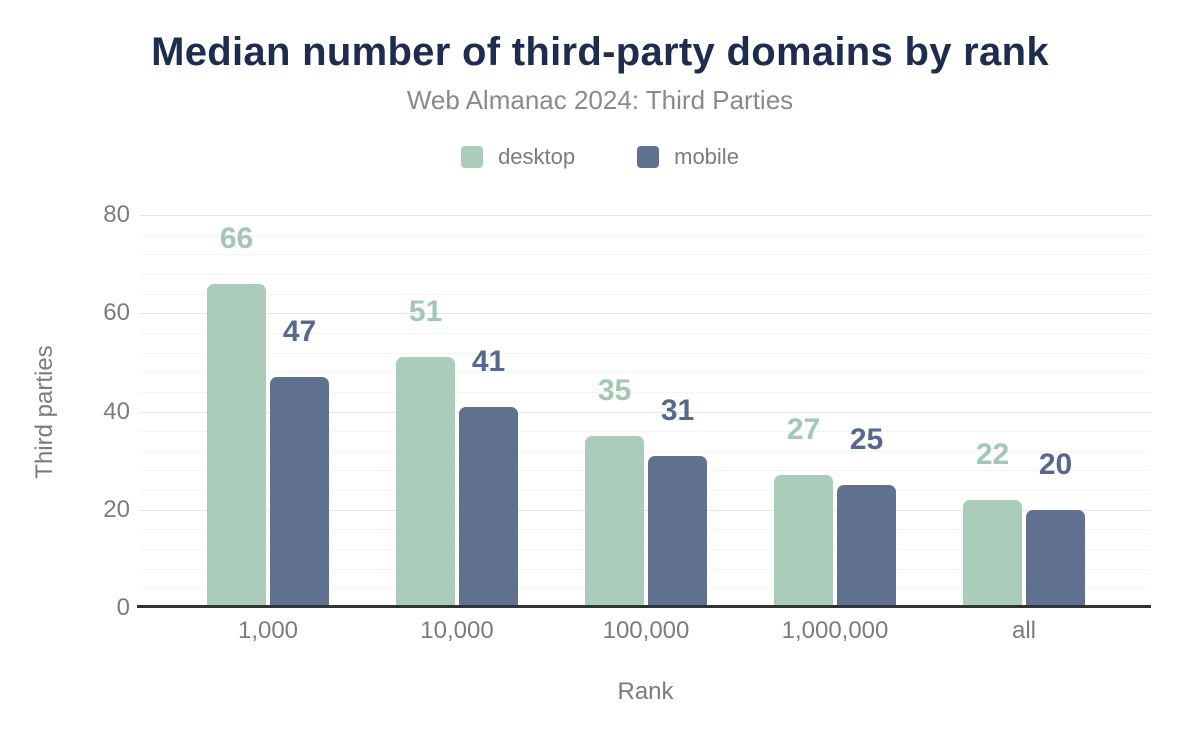 This screenshot has width=1200, height=742. Describe the element at coordinates (488, 361) in the screenshot. I see `value-label-mobile-10000: 41` at that location.